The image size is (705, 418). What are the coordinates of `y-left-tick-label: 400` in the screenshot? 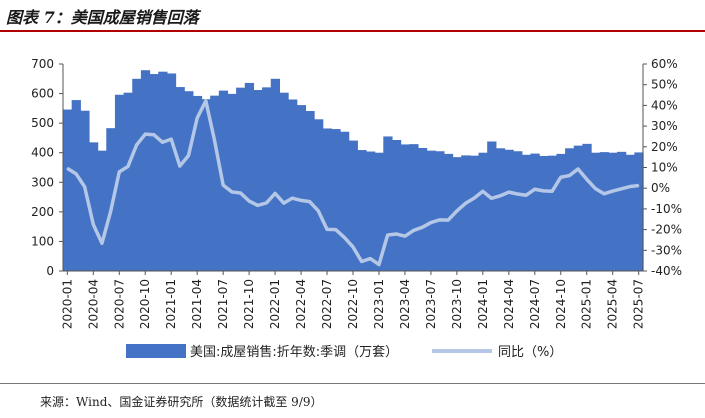 It's located at (42, 153).